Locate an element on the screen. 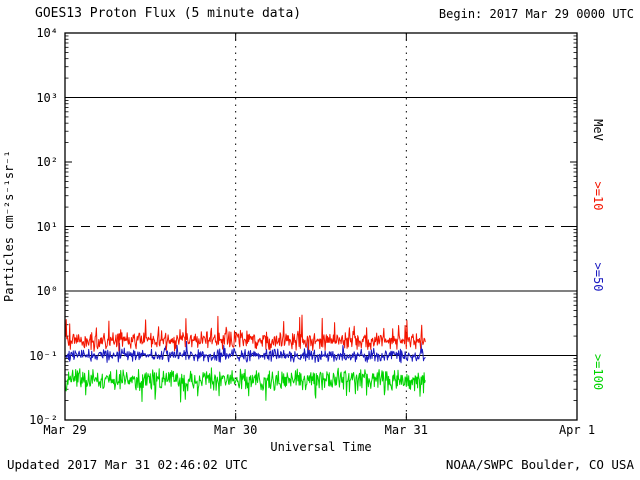 The width and height of the screenshot is (640, 480). series-label-gte-10-MeV: >=10 is located at coordinates (598, 195).